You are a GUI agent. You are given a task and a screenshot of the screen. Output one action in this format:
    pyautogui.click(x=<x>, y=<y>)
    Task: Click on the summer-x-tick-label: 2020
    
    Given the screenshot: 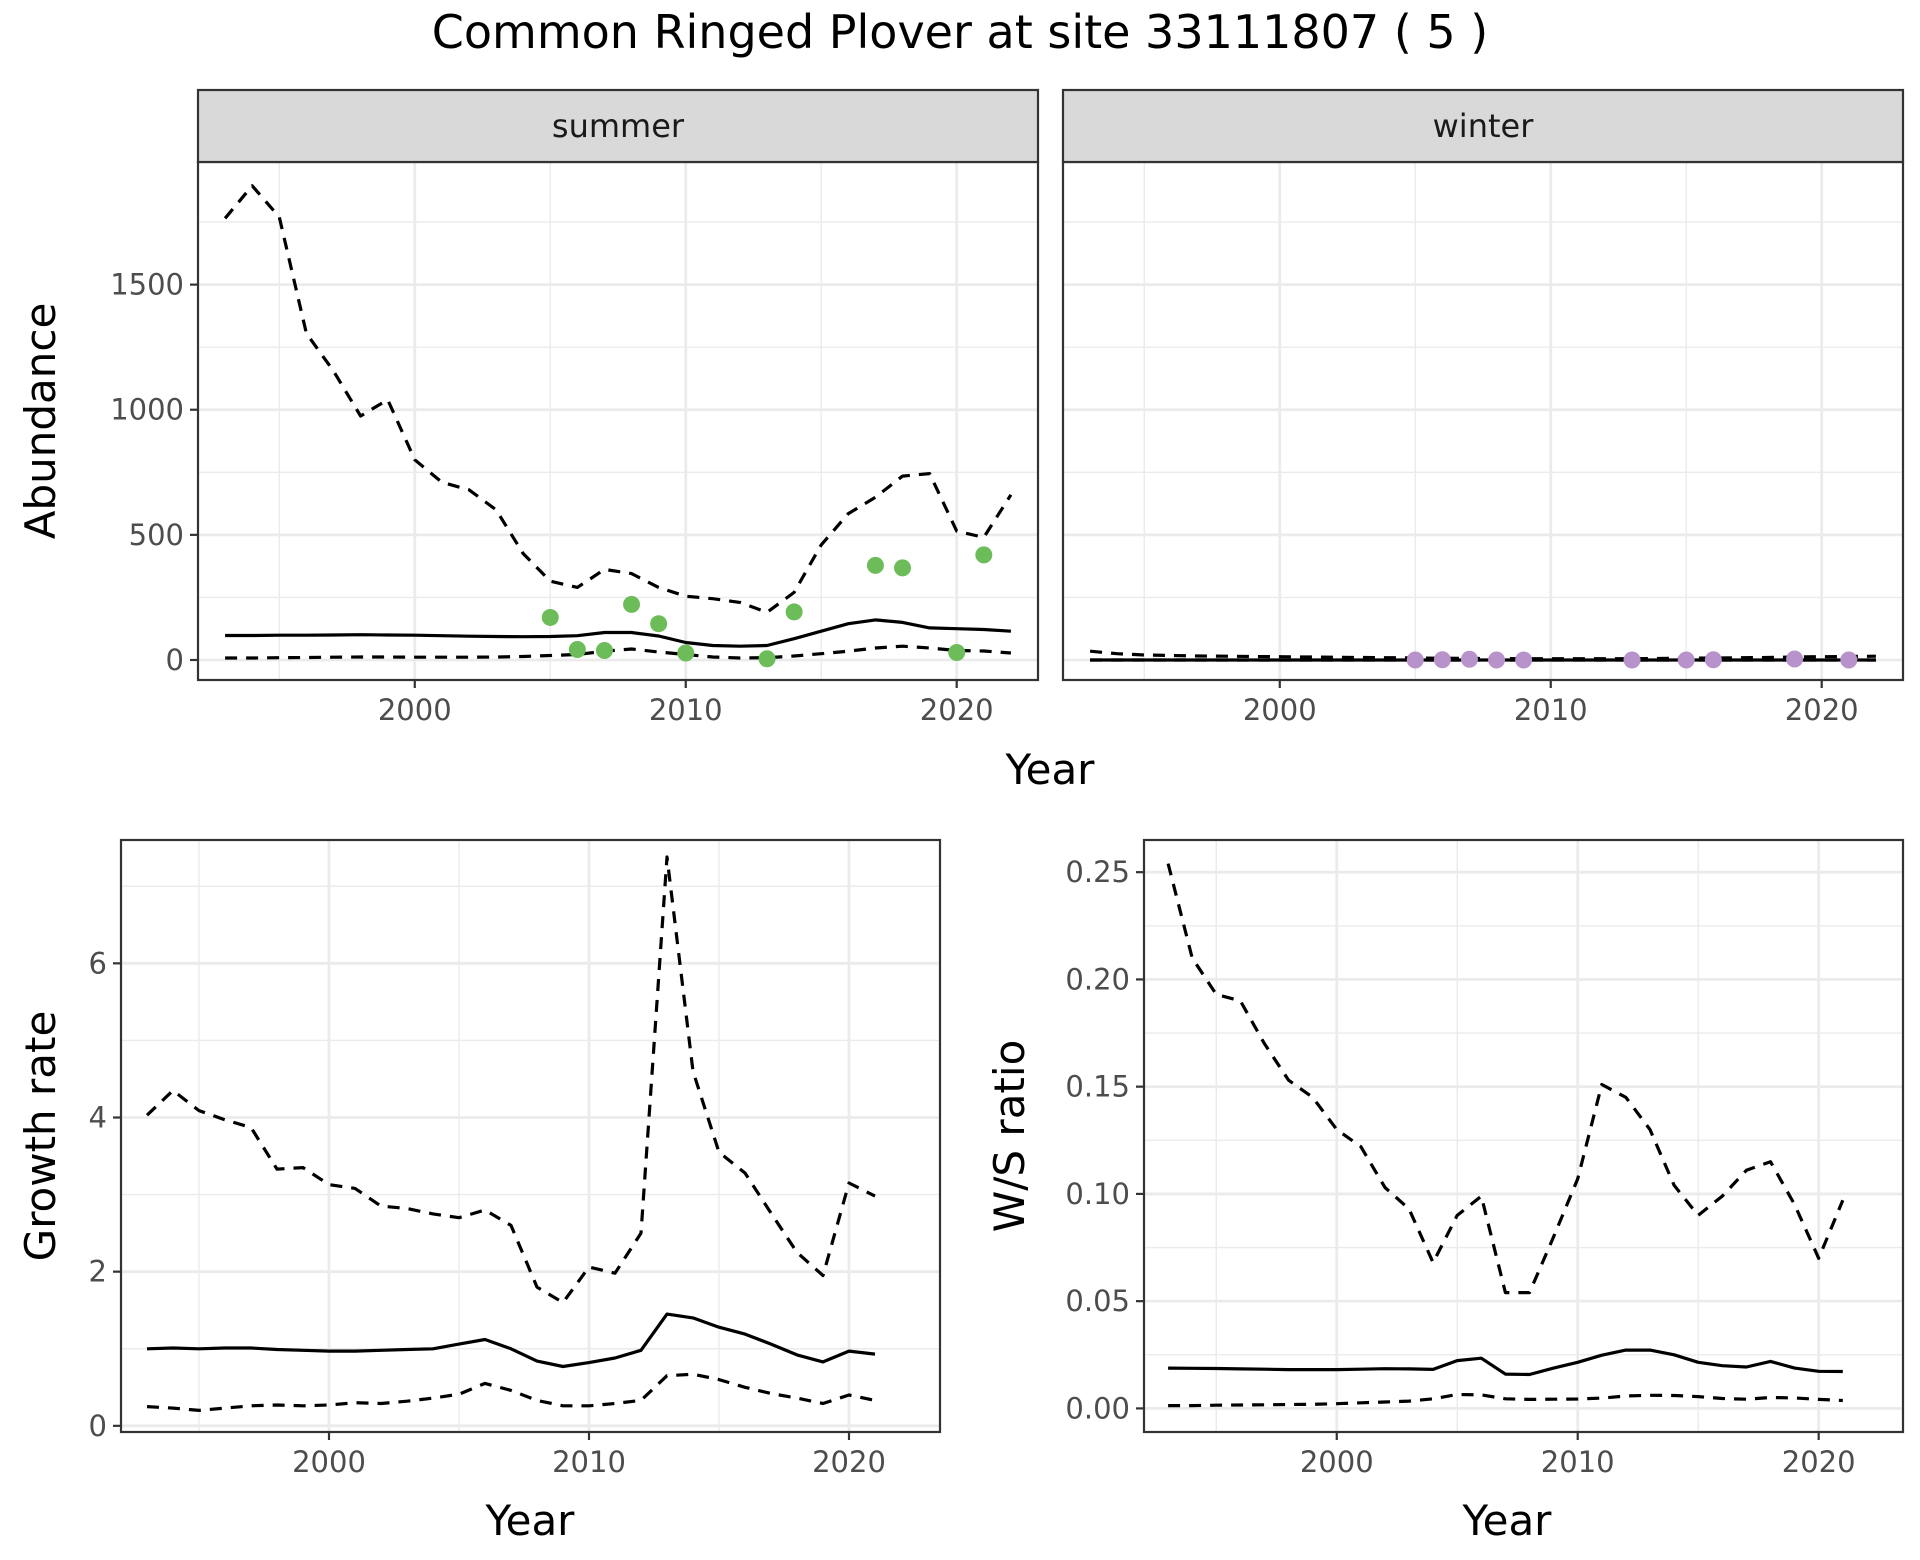 What is the action you would take?
    pyautogui.click(x=957, y=710)
    